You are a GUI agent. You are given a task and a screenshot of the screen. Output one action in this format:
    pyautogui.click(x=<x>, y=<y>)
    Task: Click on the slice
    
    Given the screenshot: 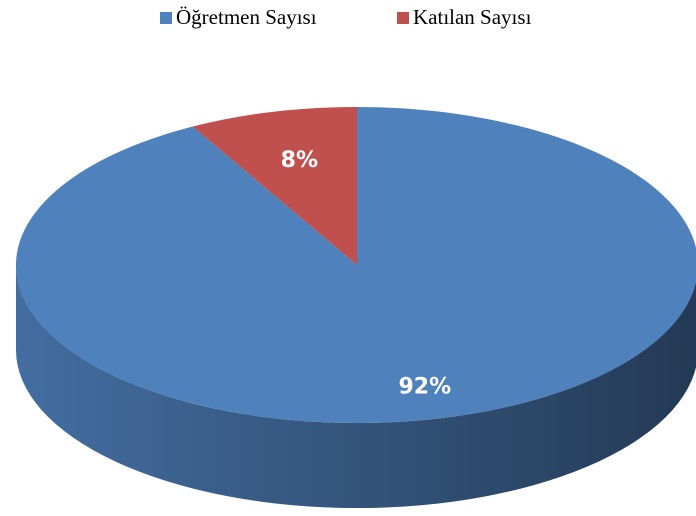 What is the action you would take?
    pyautogui.click(x=274, y=186)
    